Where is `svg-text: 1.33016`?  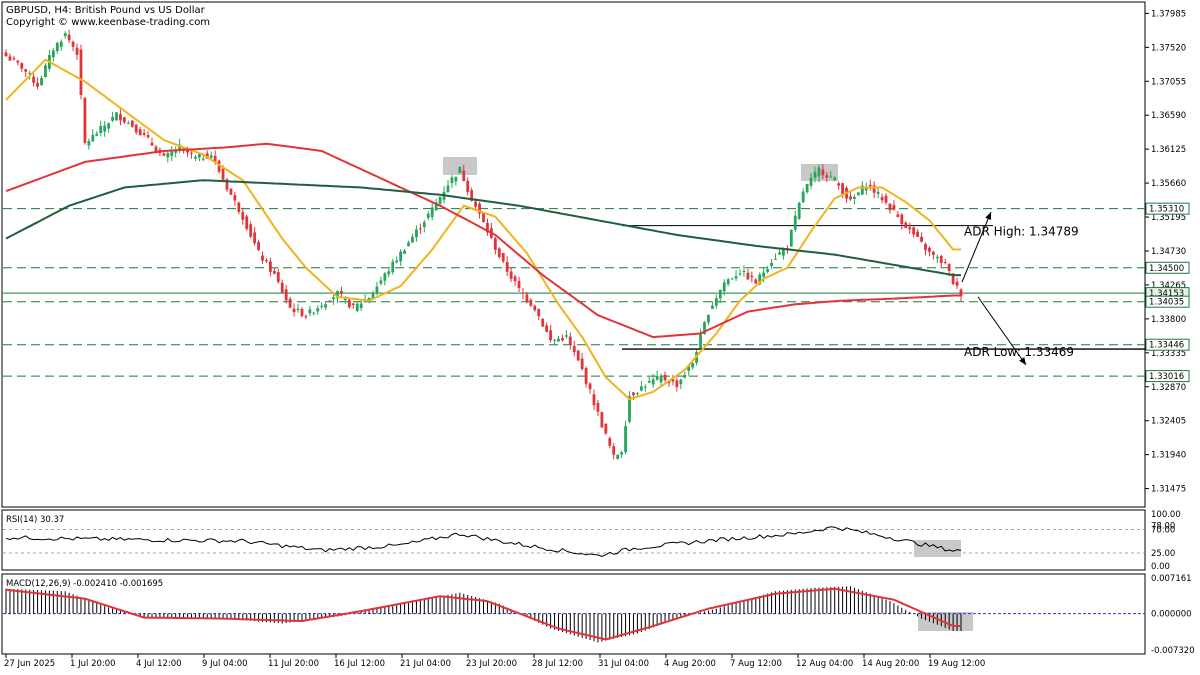
svg-text: 1.33016 is located at coordinates (1166, 377).